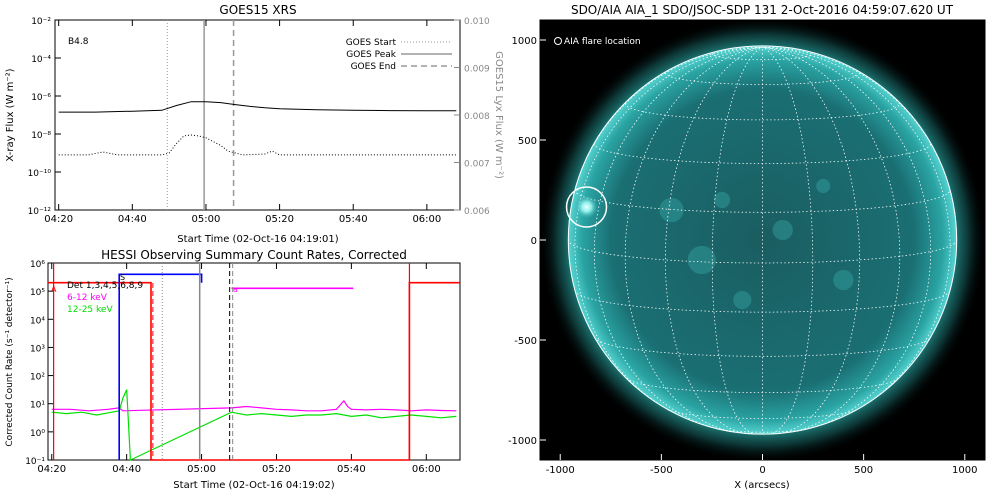 The image size is (1000, 500). I want to click on goes-y-tick-label: 10⁻², so click(41, 22).